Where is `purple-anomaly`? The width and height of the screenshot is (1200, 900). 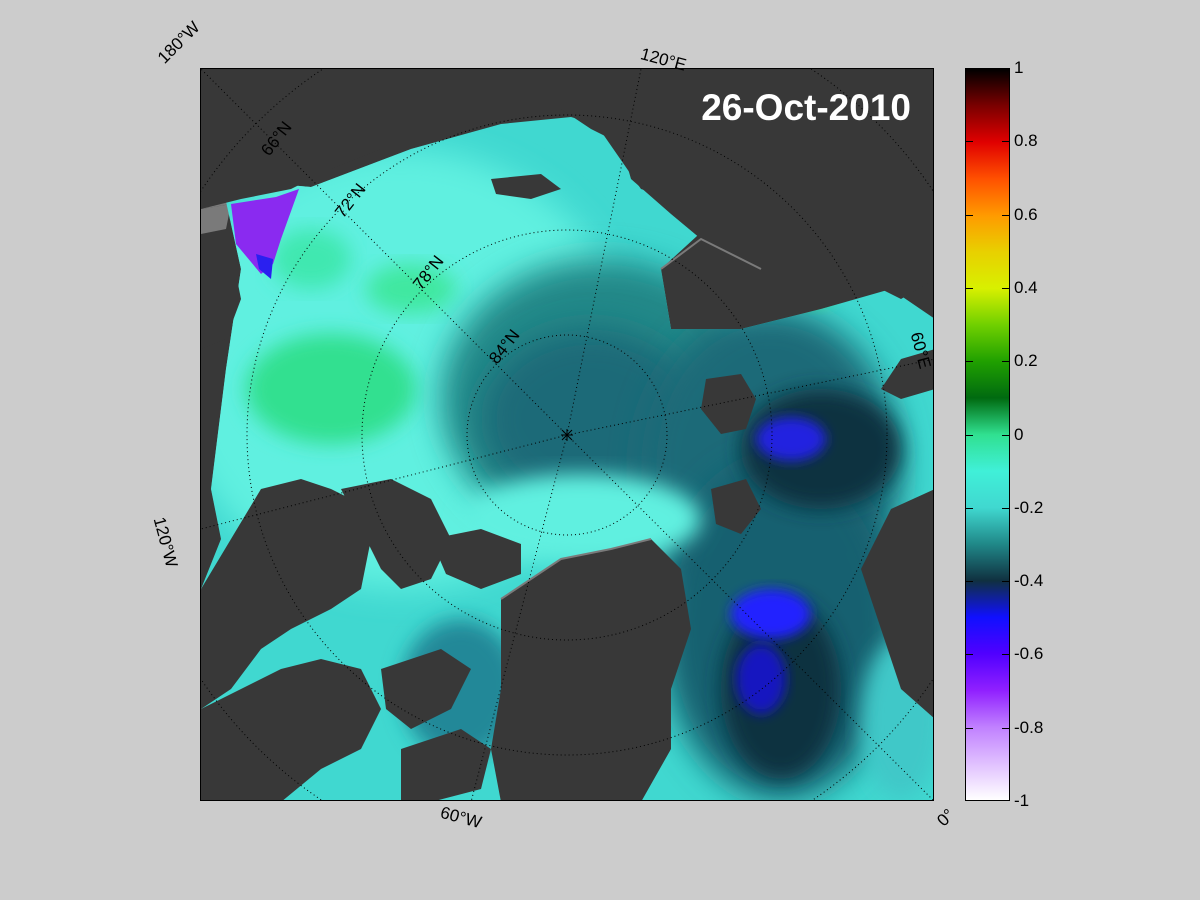 purple-anomaly is located at coordinates (265, 231).